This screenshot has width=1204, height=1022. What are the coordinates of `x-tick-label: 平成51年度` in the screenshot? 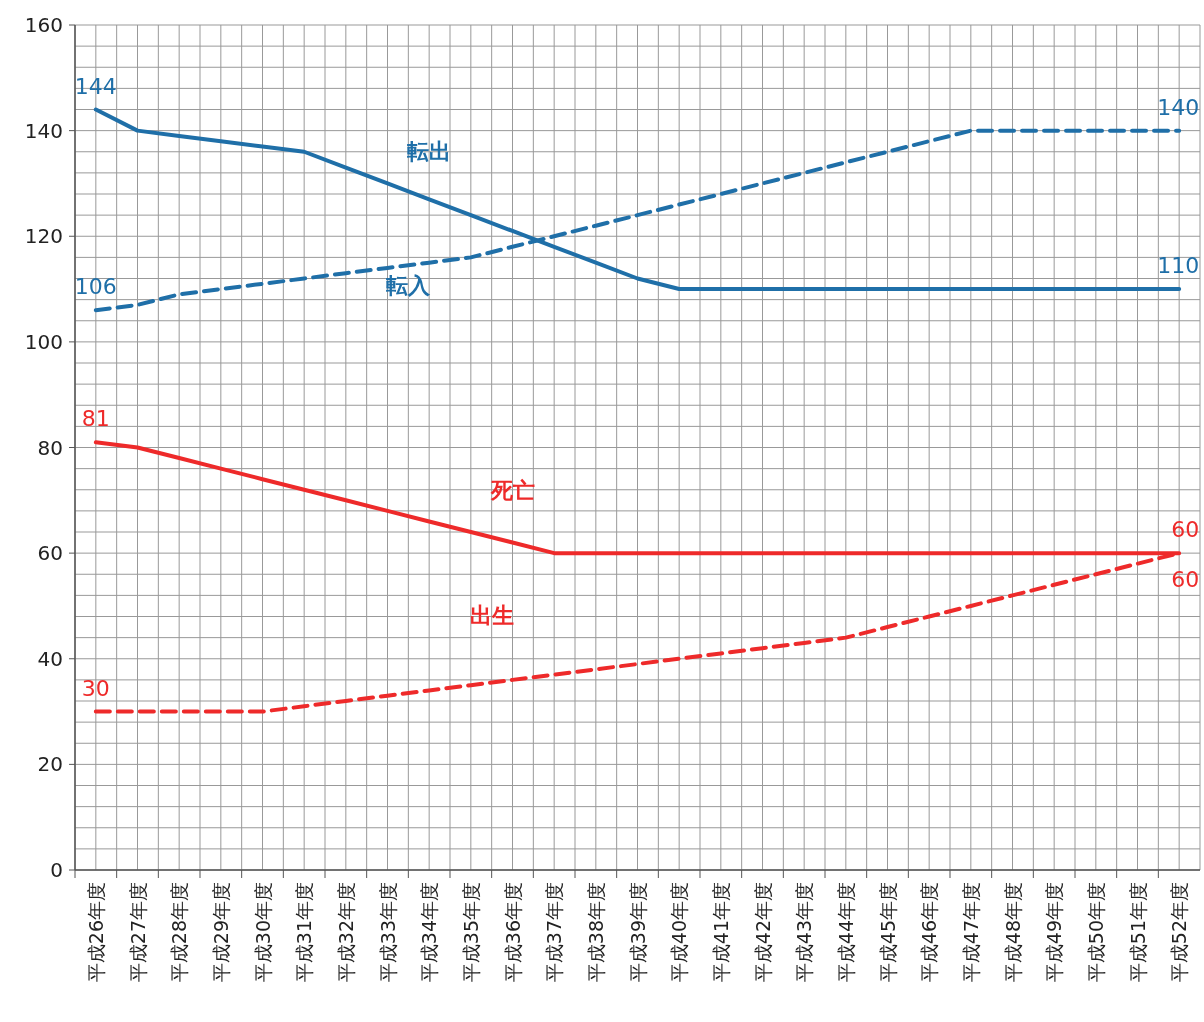 It's located at (1137, 932).